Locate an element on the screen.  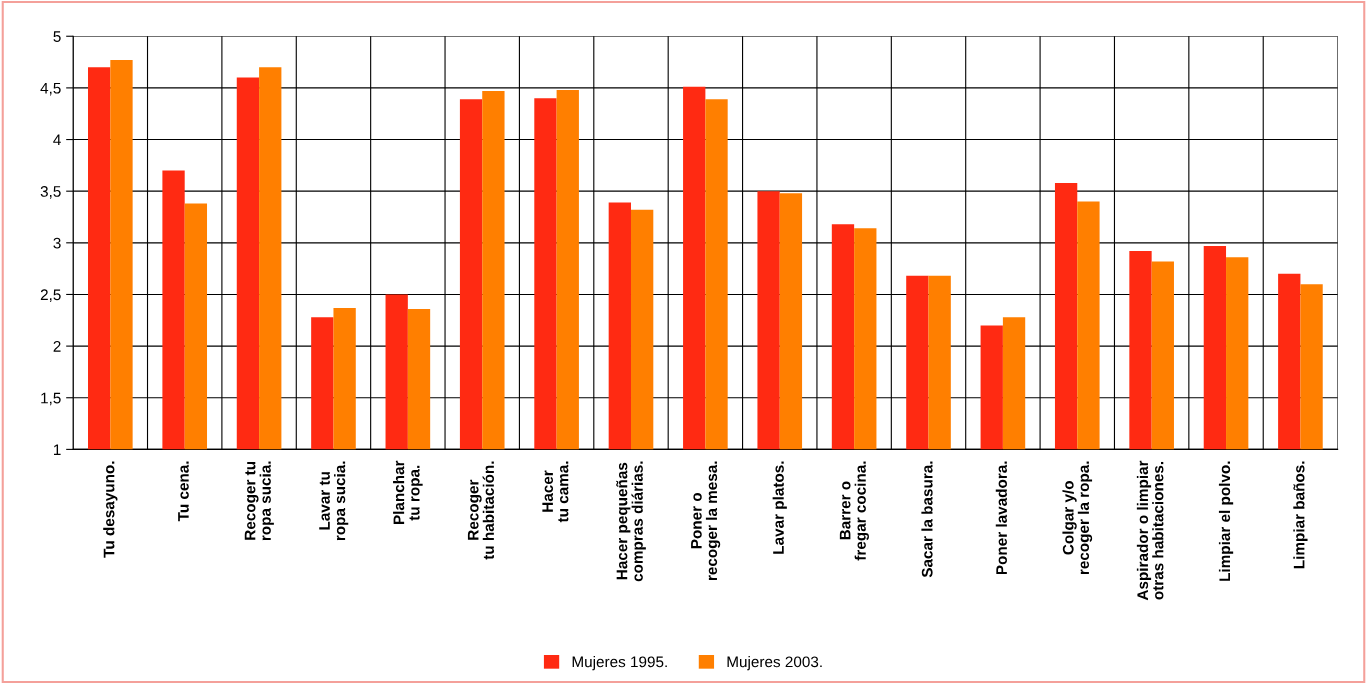
x-tick-label: Limpiar el polvo. is located at coordinates (1226, 521).